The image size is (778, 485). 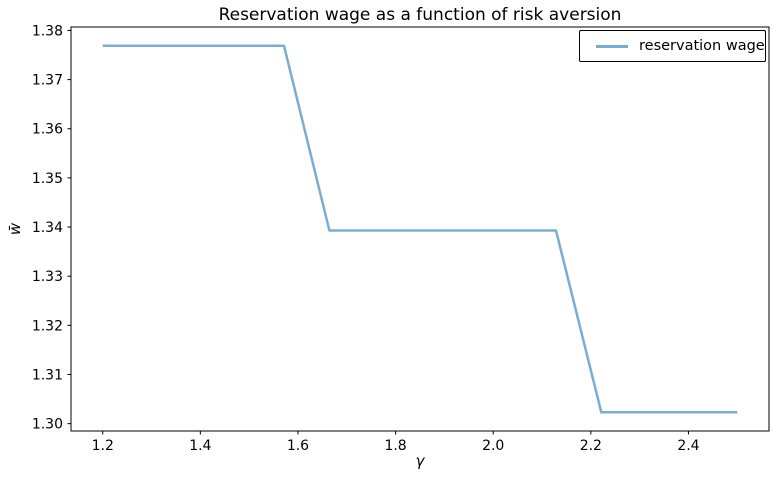 I want to click on x-axis-tick-label: 2.4, so click(x=688, y=446).